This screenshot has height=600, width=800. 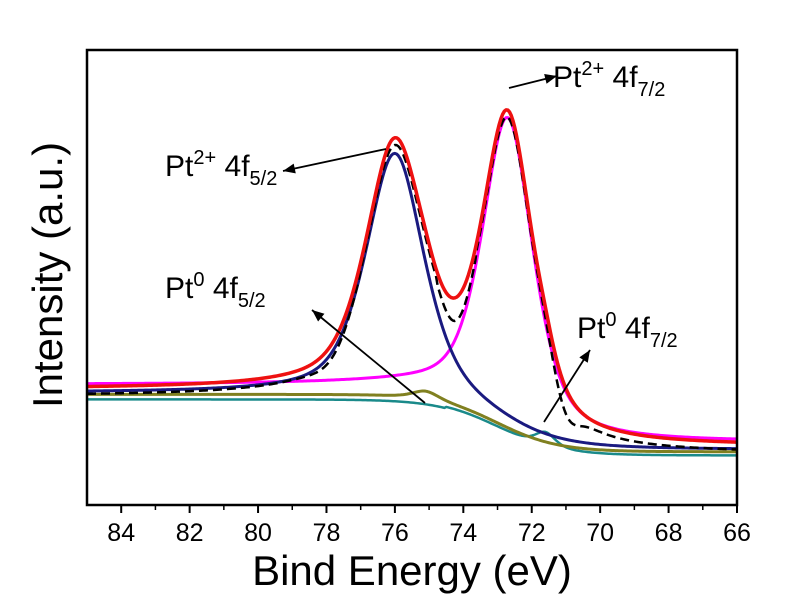 I want to click on annotation-label: Pt0 4f5/2, so click(x=215, y=290).